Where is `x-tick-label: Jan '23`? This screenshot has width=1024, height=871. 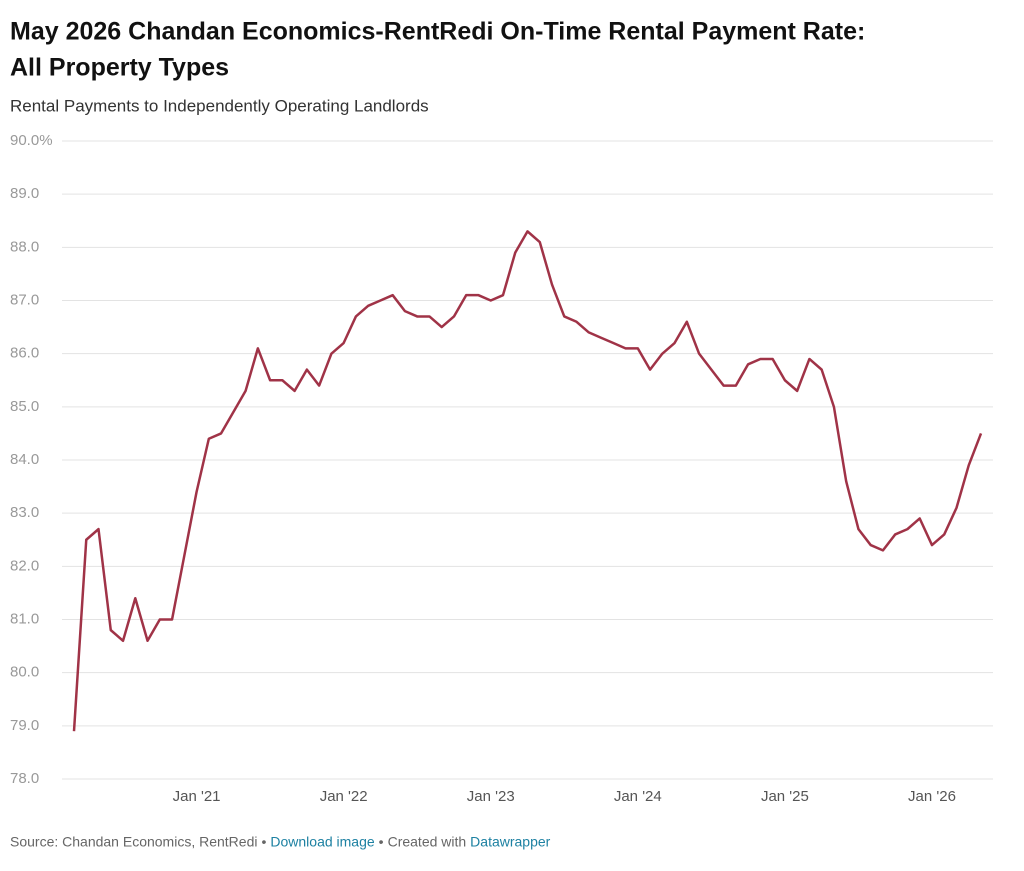
x-tick-label: Jan '23 is located at coordinates (491, 796).